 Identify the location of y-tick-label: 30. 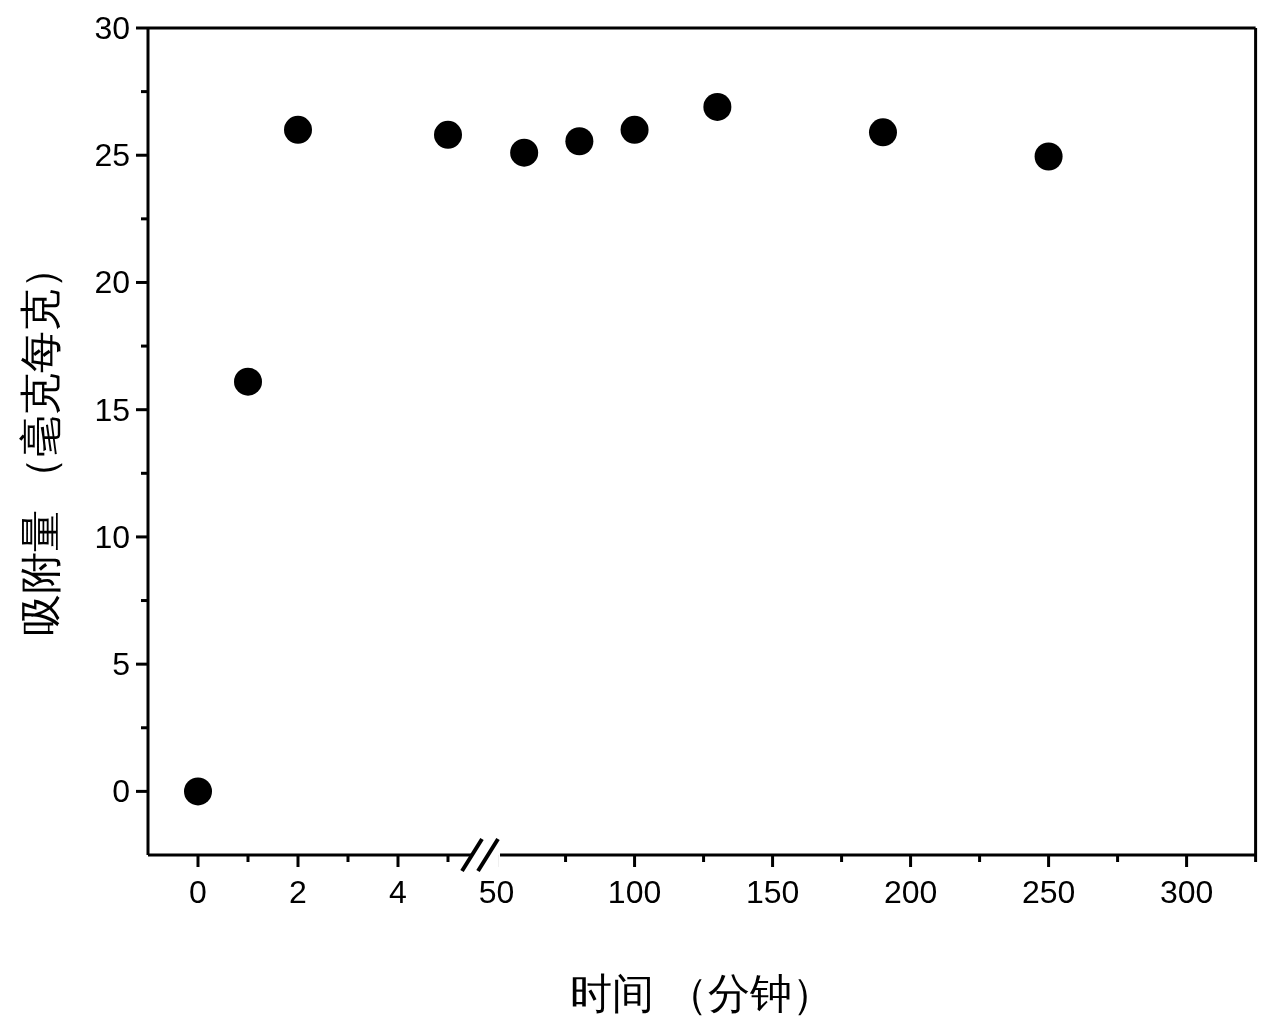
(112, 28).